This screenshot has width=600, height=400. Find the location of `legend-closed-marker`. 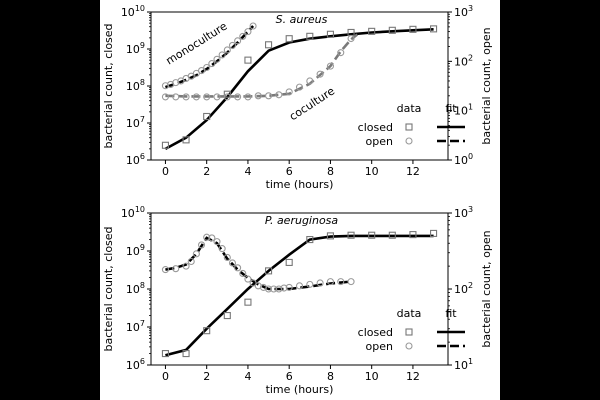

legend-closed-marker is located at coordinates (409, 127).